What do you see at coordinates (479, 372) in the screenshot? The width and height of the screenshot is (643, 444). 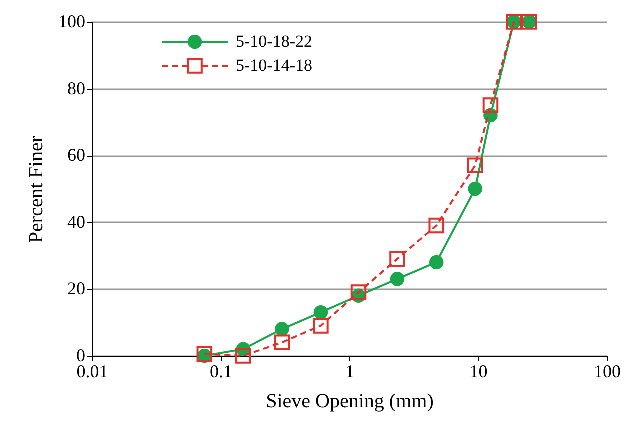 I see `x-tick-label: 10` at bounding box center [479, 372].